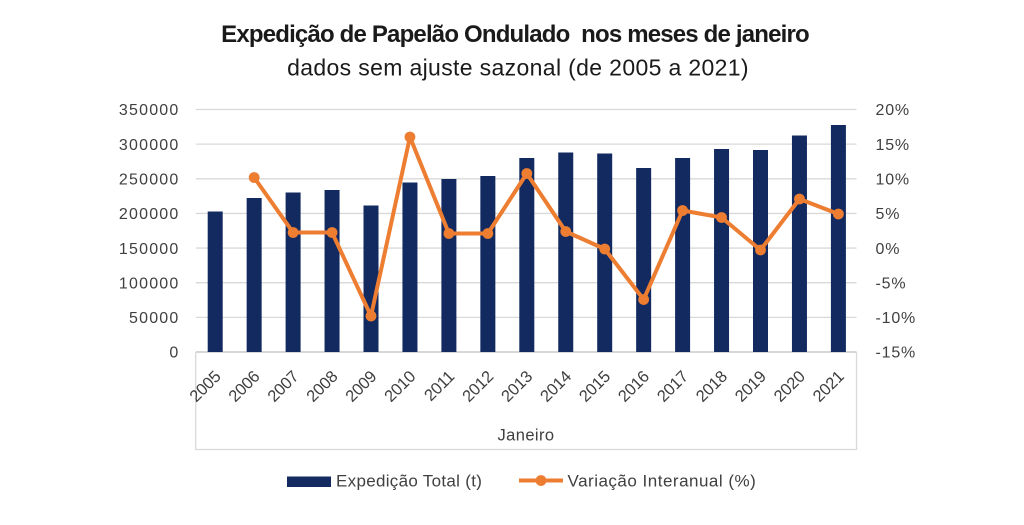 The width and height of the screenshot is (1024, 525). Describe the element at coordinates (893, 110) in the screenshot. I see `svg-text: 20%` at that location.